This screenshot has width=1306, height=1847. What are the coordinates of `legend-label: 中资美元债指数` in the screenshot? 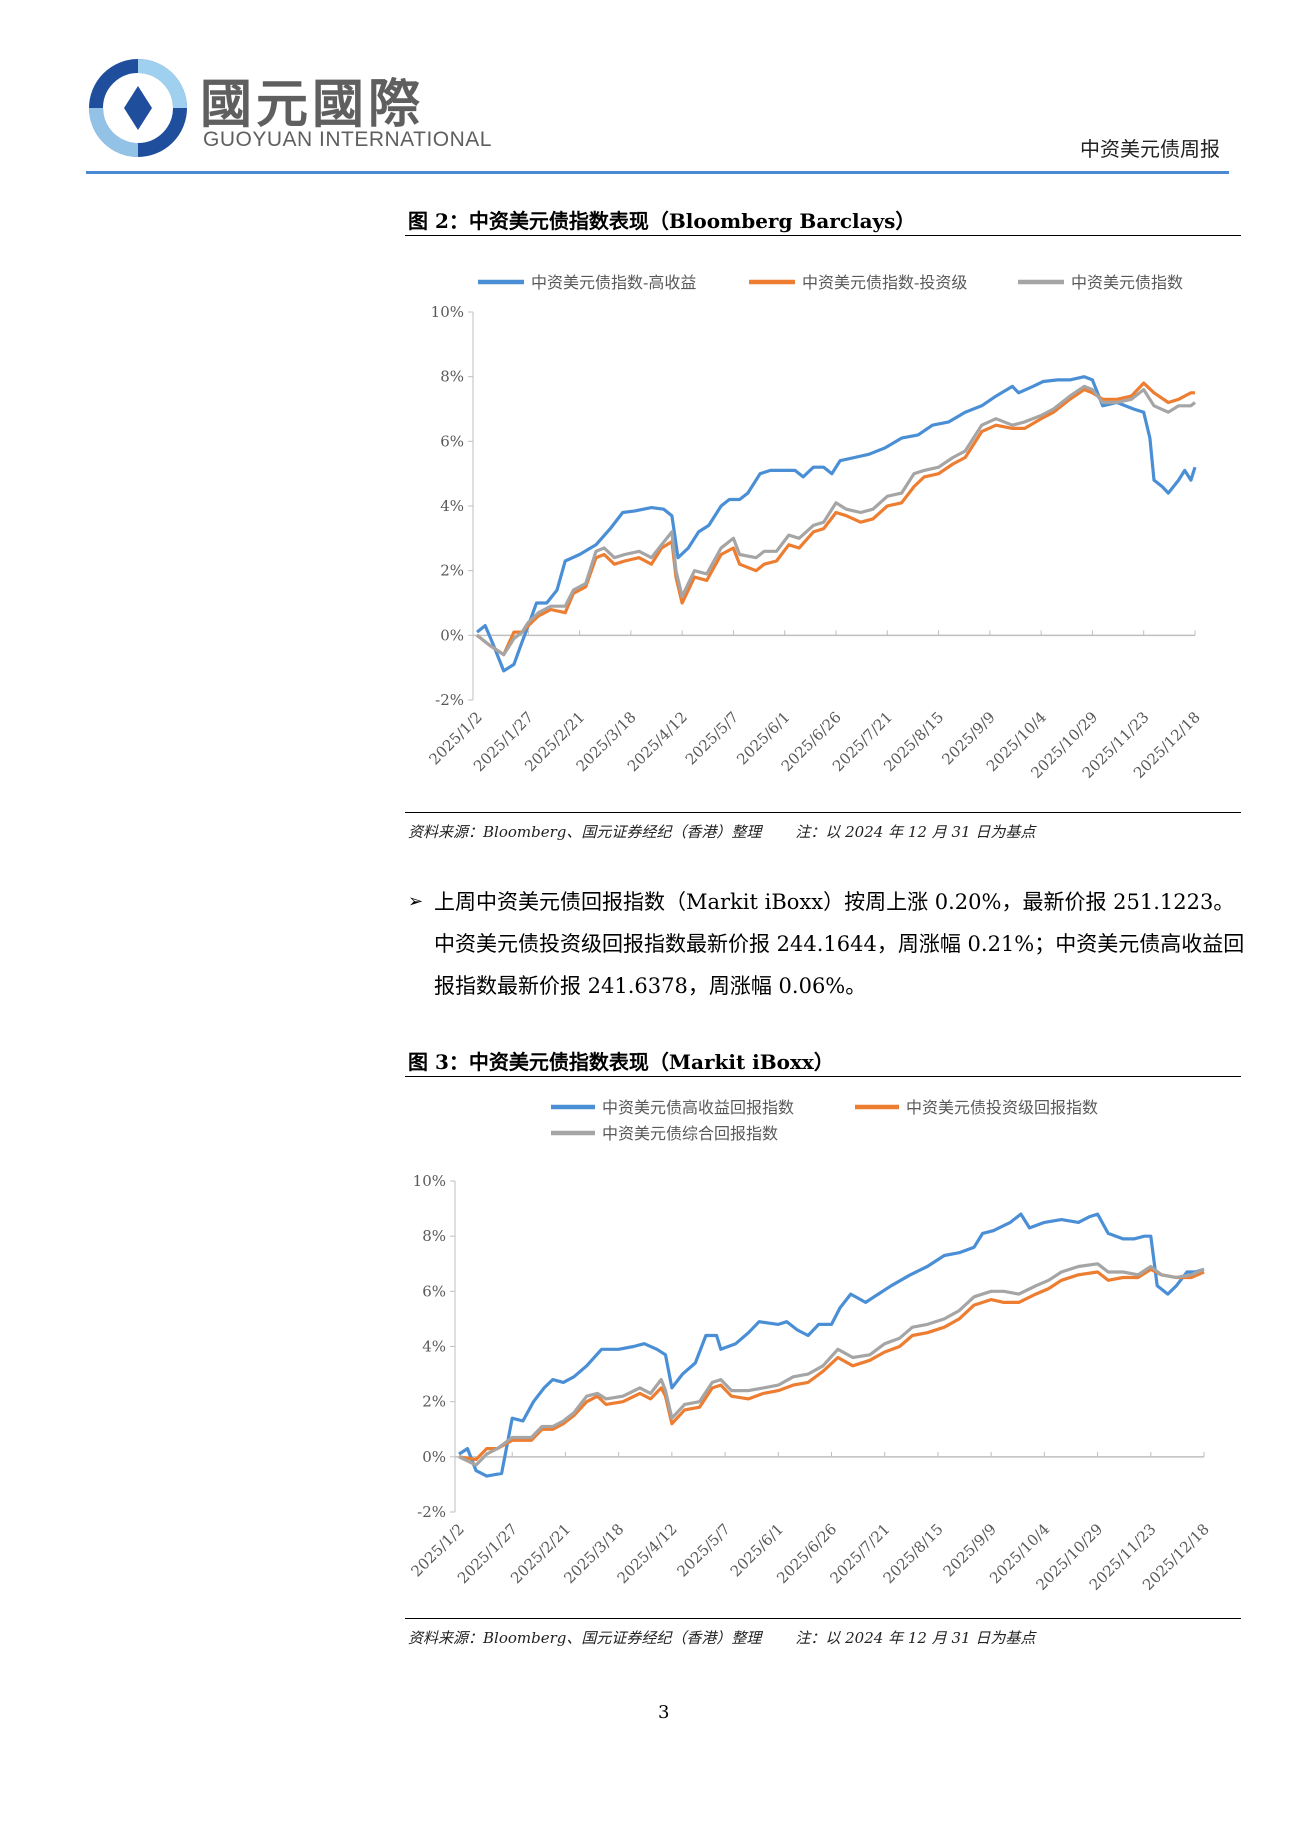 It's located at (1127, 282).